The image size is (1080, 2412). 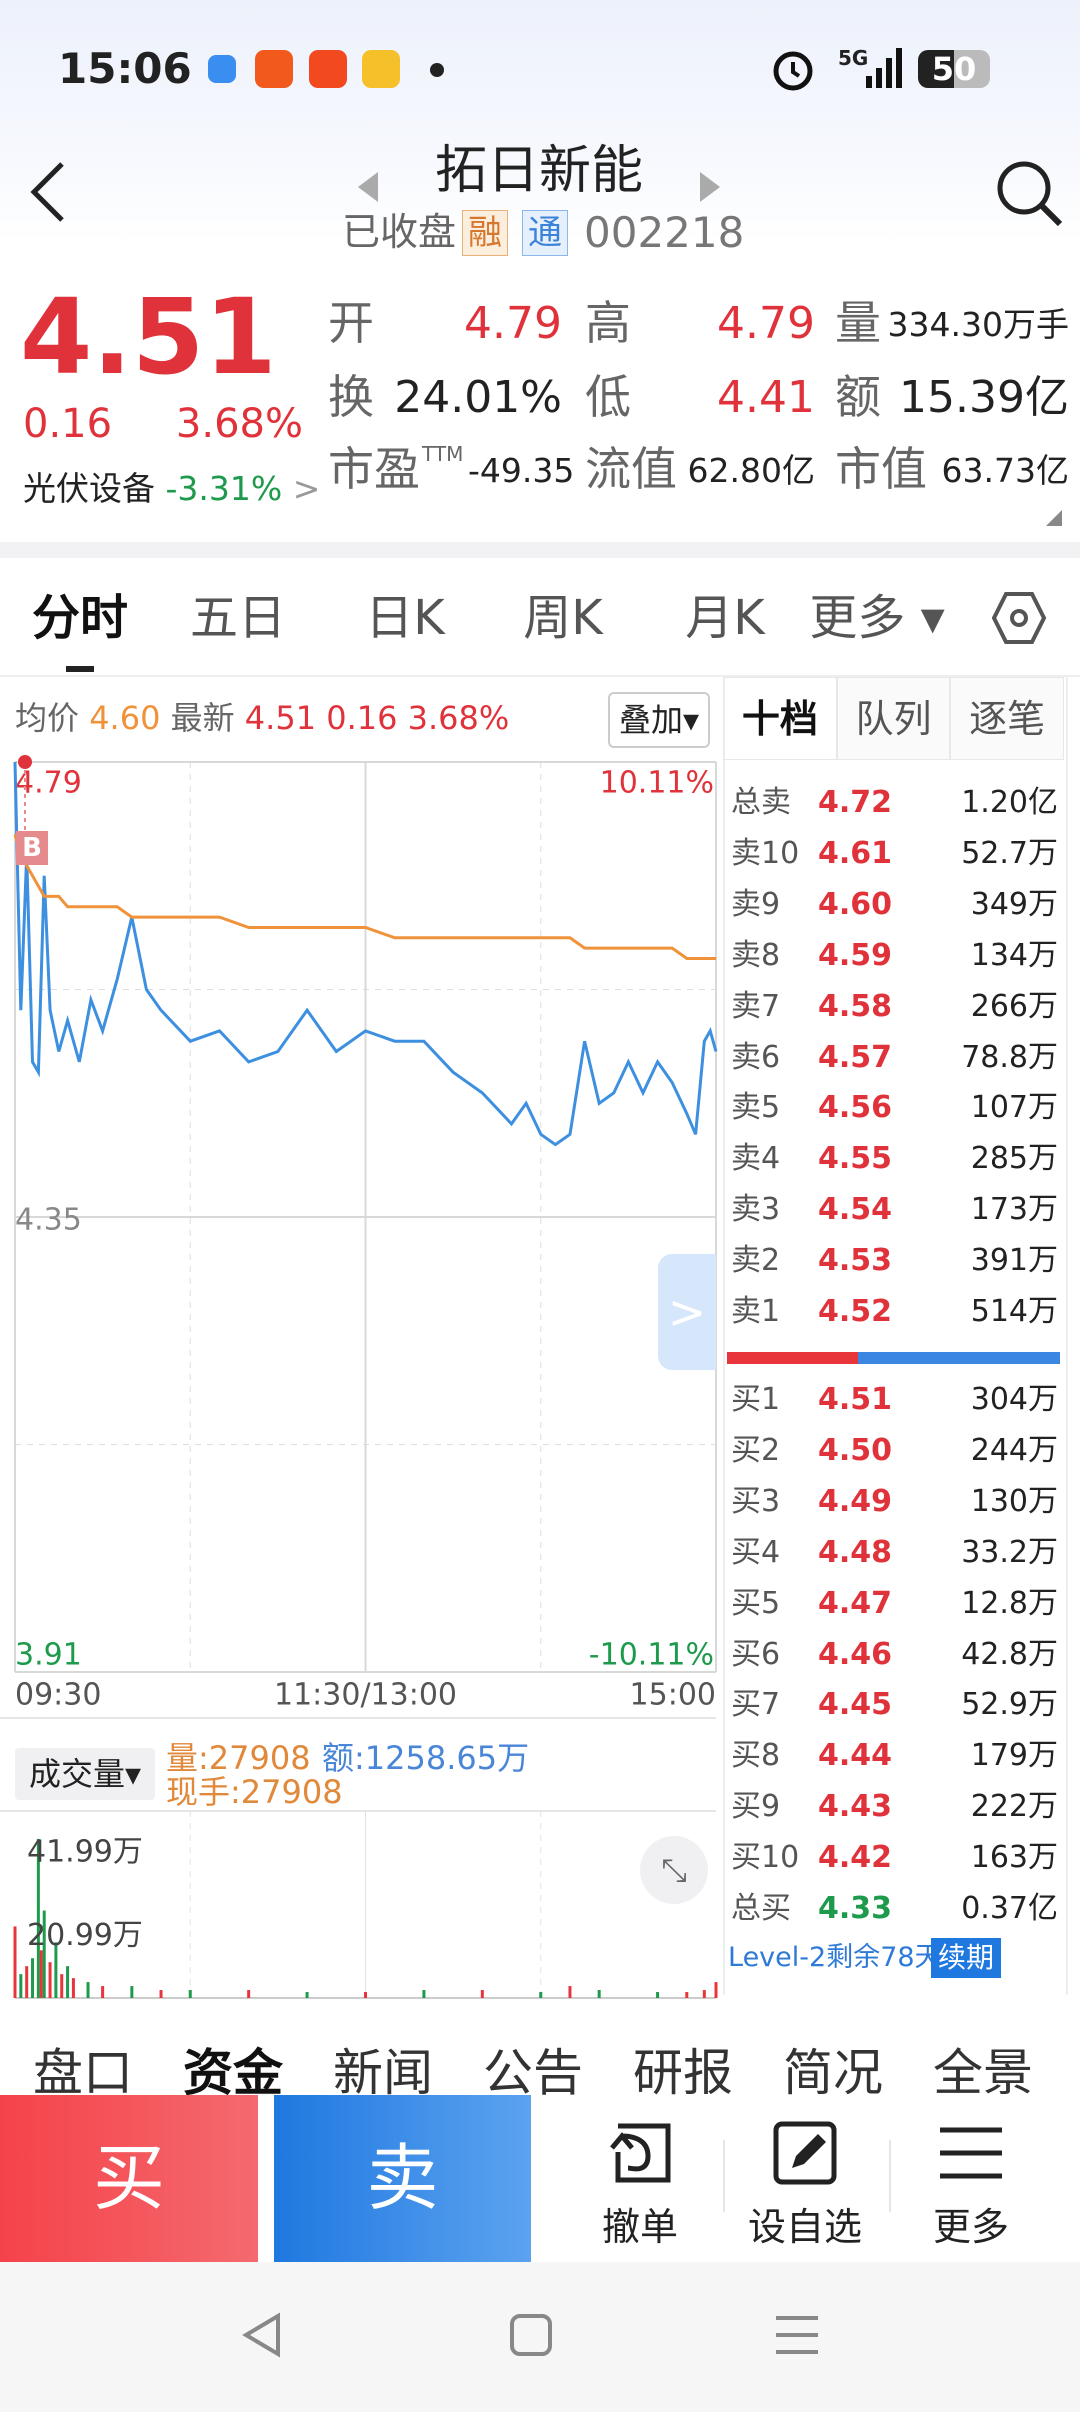 I want to click on stat-label: 低, so click(x=608, y=397).